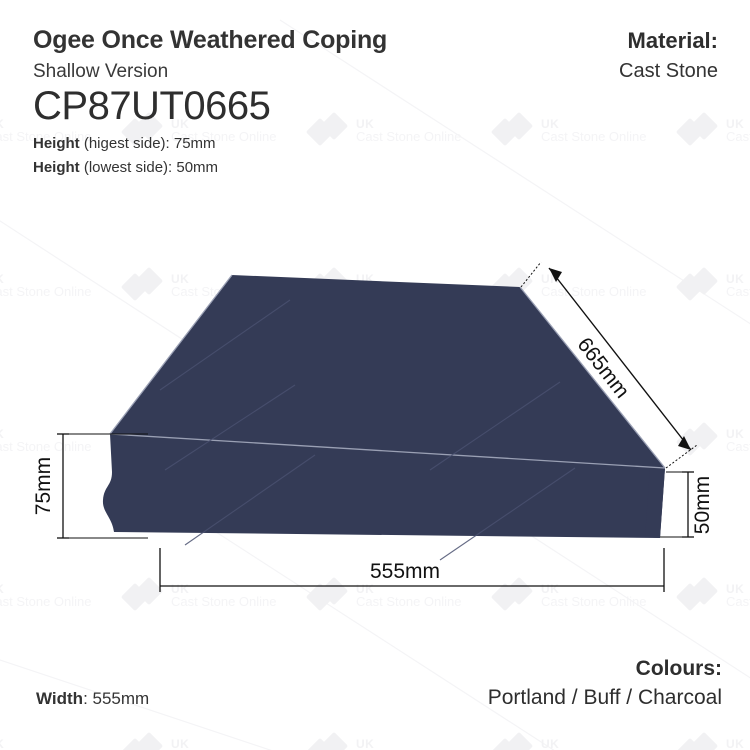 The height and width of the screenshot is (750, 750). I want to click on width-block: Width: 555mm, so click(92, 699).